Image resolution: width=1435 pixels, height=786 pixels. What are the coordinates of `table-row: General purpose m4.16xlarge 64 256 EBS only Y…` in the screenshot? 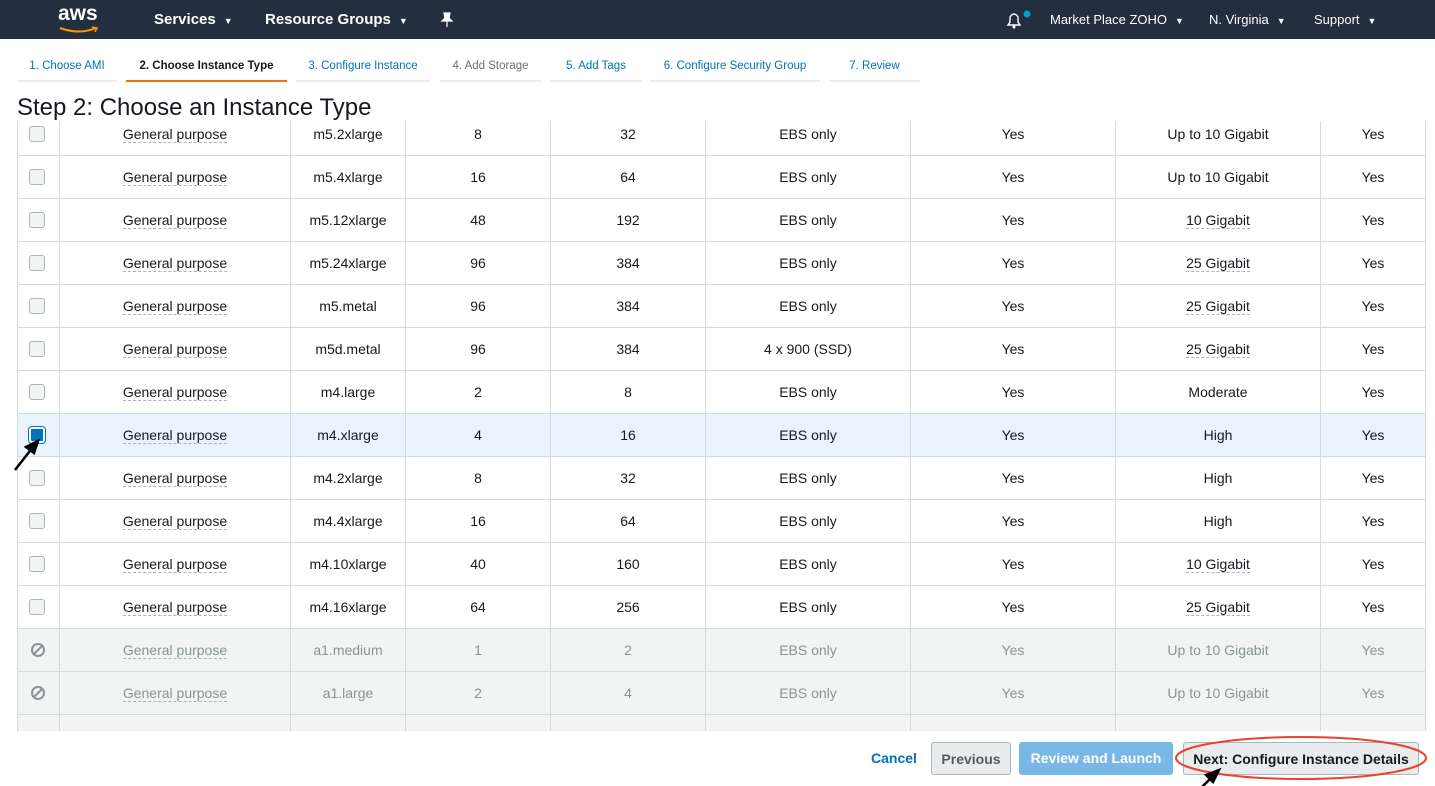 It's located at (721, 607).